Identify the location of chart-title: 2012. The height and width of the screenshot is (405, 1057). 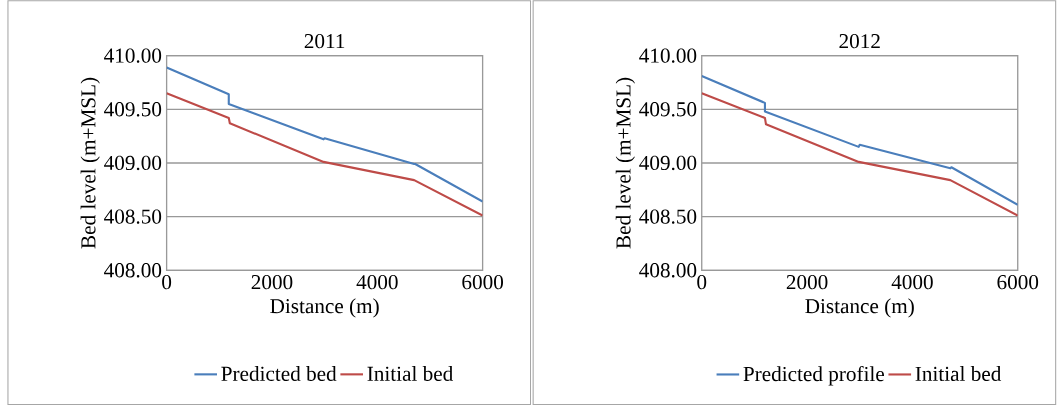
(859, 41).